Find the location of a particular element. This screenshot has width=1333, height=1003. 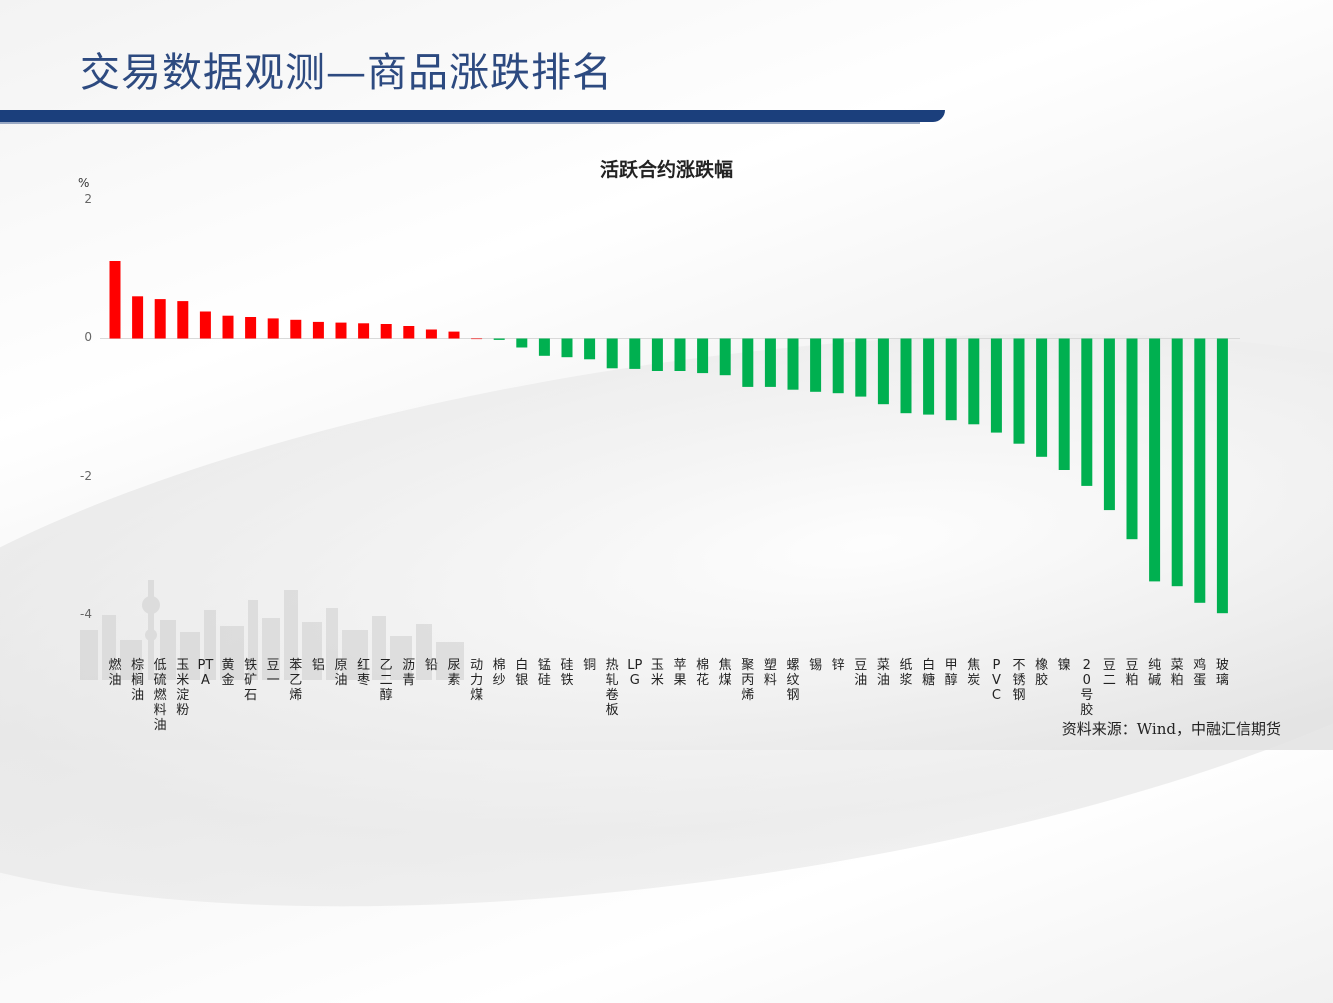

bar-尿素 is located at coordinates (454, 335).